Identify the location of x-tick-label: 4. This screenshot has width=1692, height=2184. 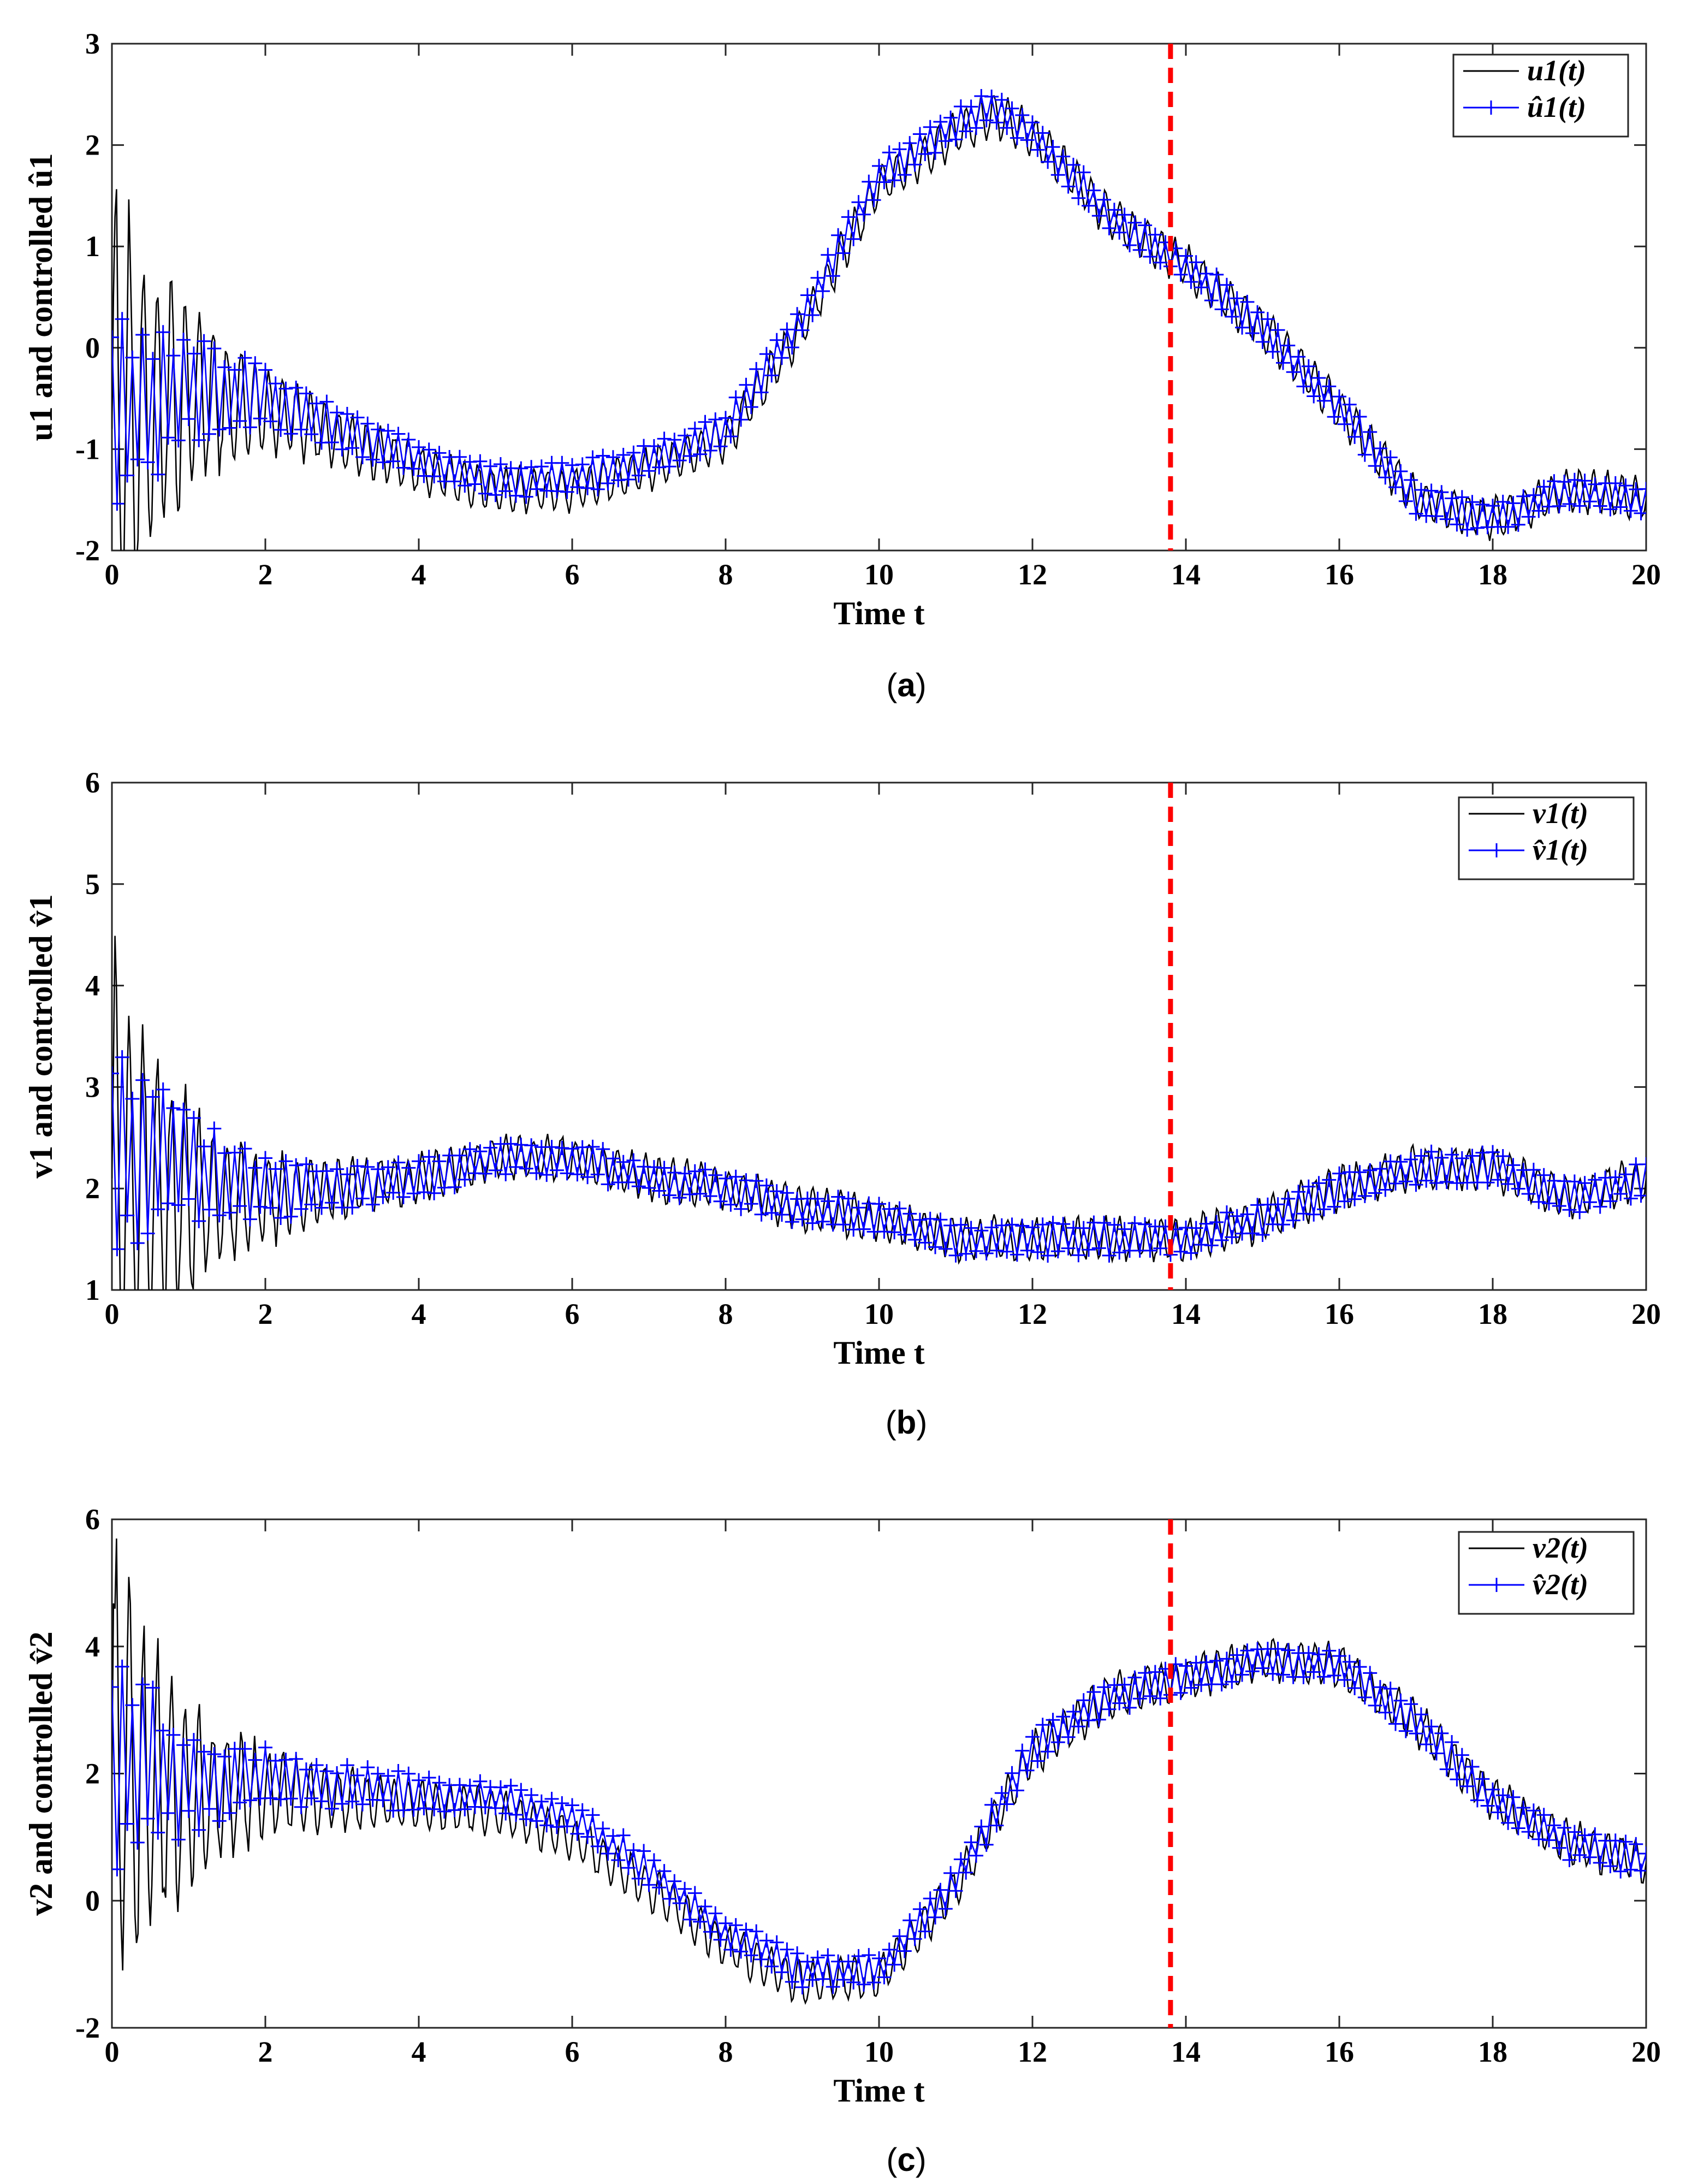
(419, 1314).